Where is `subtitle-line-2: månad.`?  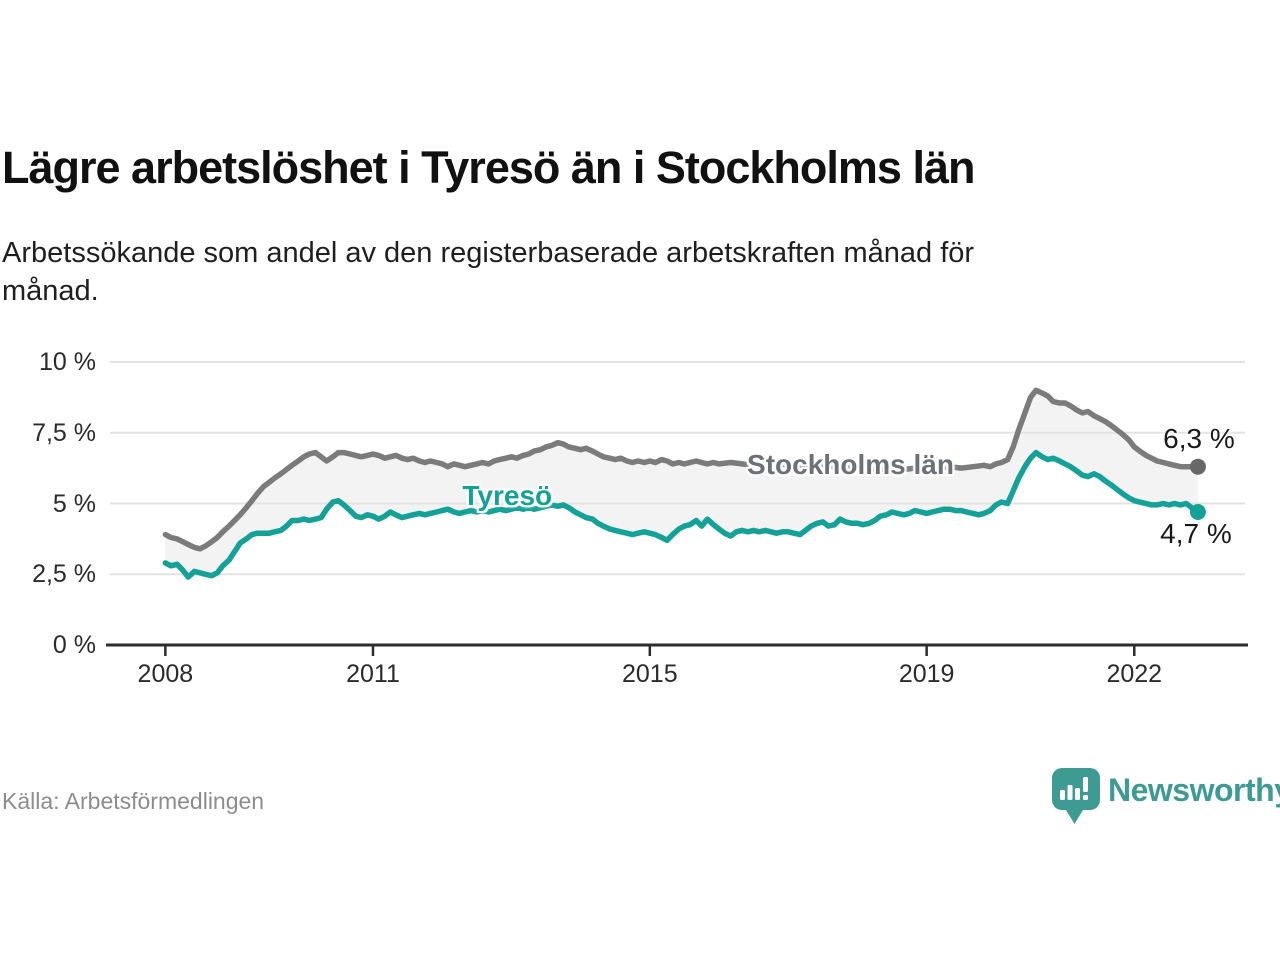
subtitle-line-2: månad. is located at coordinates (50, 291).